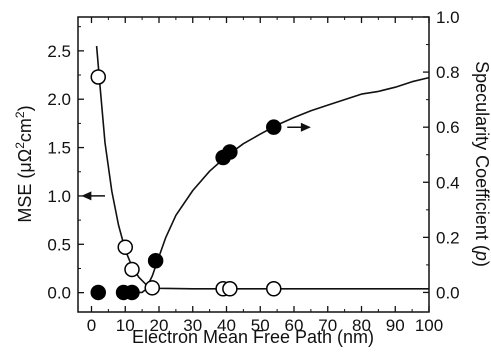 The height and width of the screenshot is (352, 491). What do you see at coordinates (59, 293) in the screenshot?
I see `y-left-tick-label: 0.0` at bounding box center [59, 293].